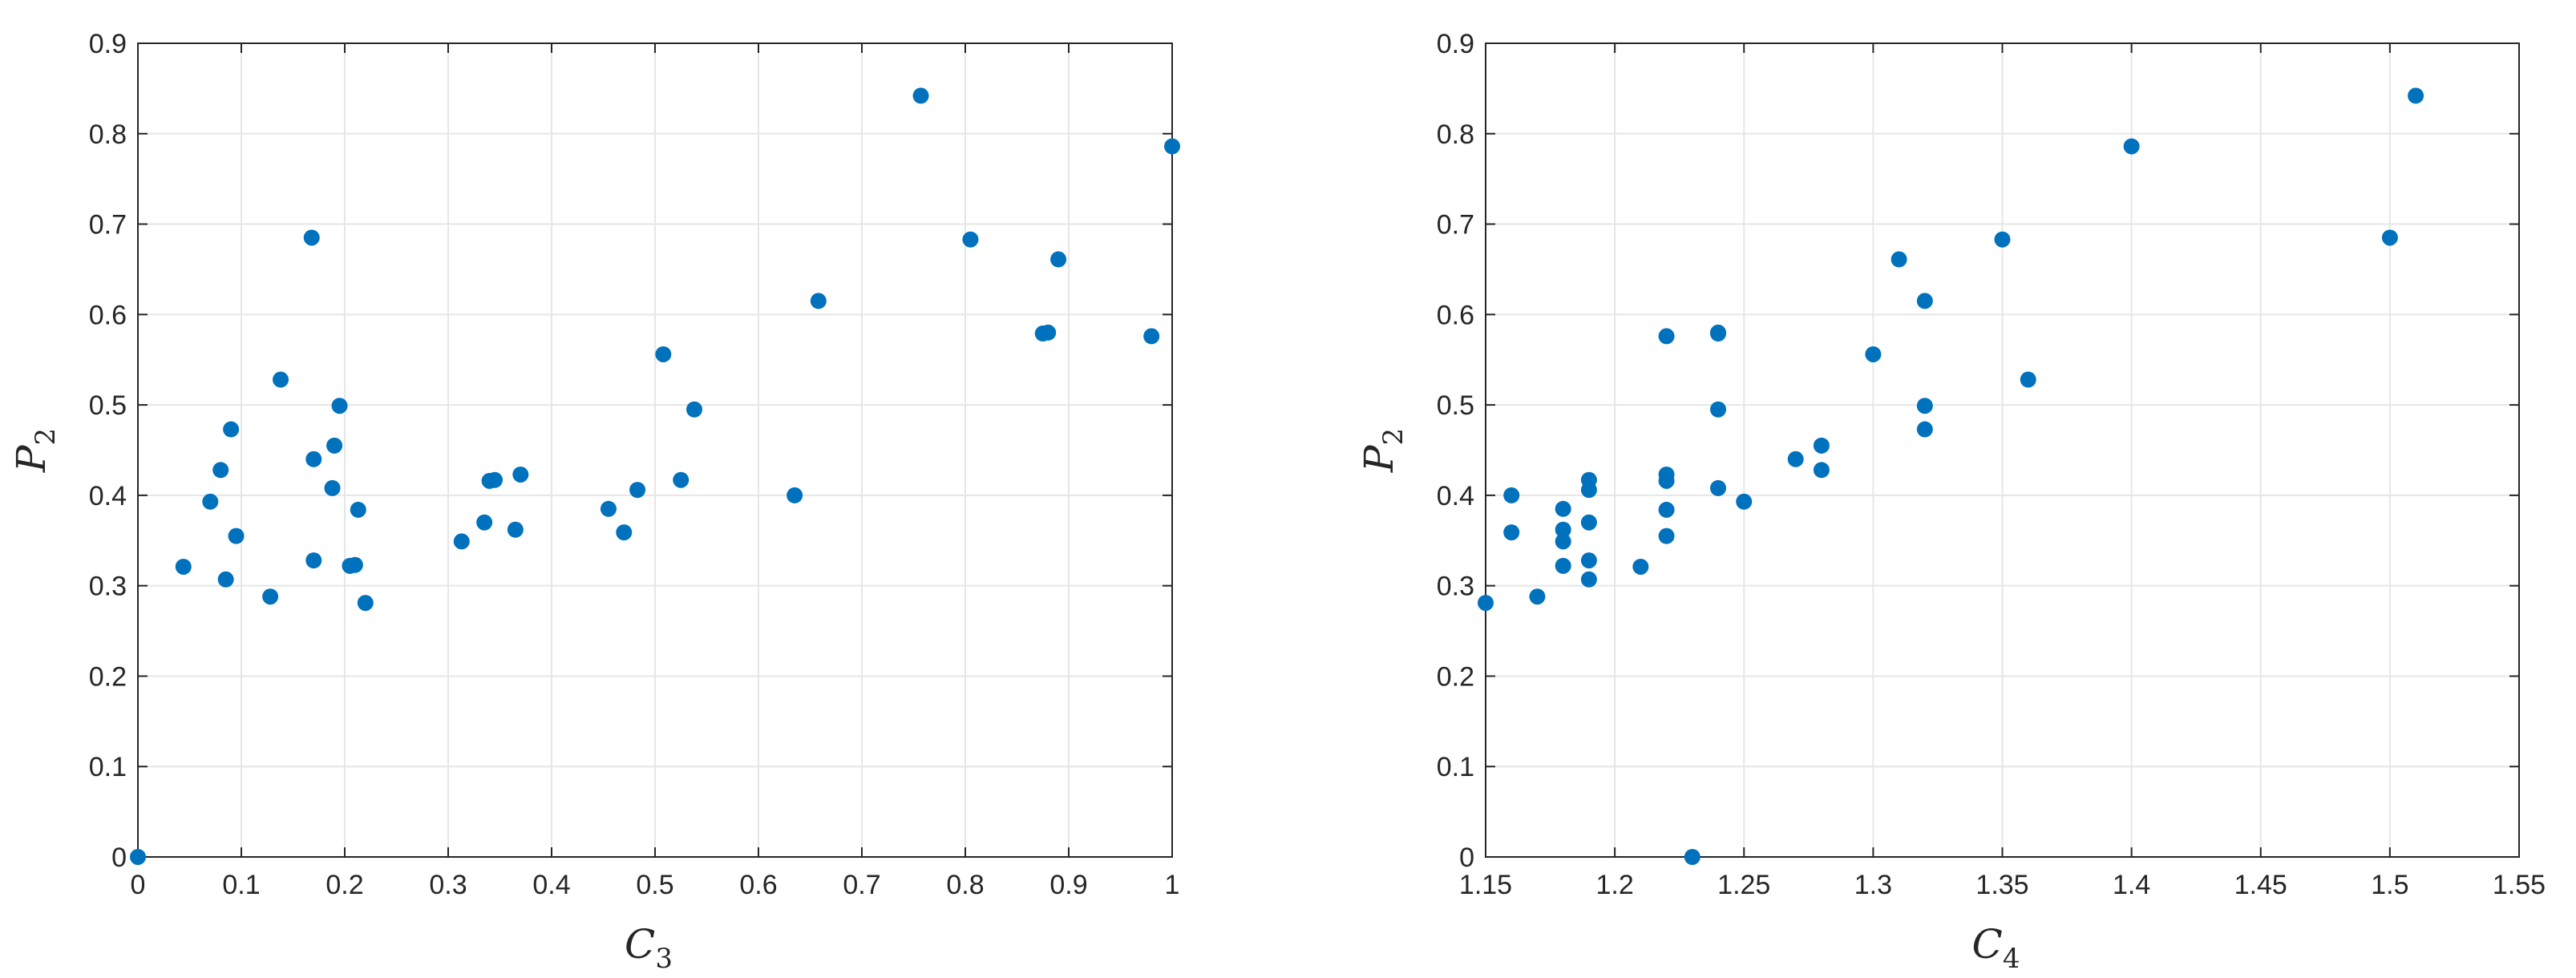  What do you see at coordinates (2389, 885) in the screenshot?
I see `x-tick-label: 1.5` at bounding box center [2389, 885].